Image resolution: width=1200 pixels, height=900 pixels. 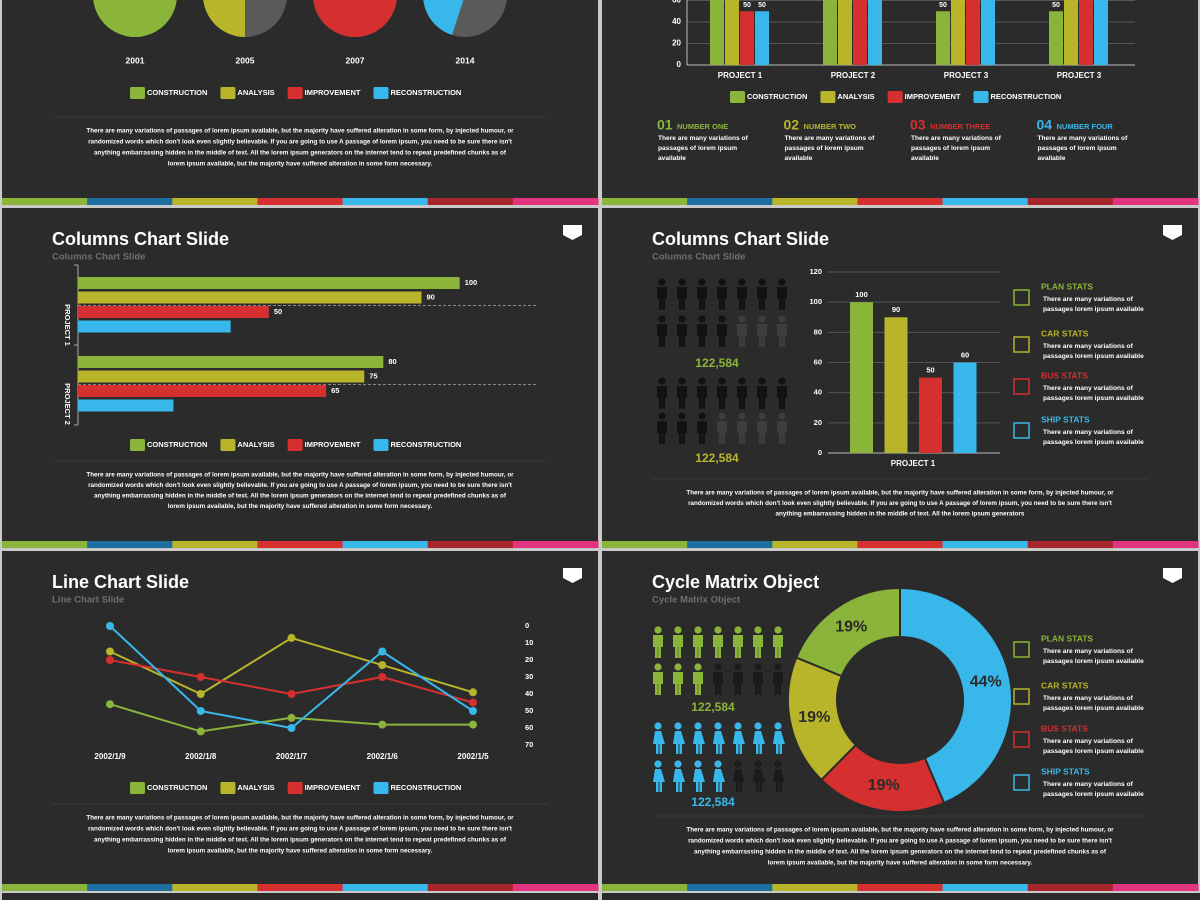 I want to click on donut-segment, so click(x=956, y=695).